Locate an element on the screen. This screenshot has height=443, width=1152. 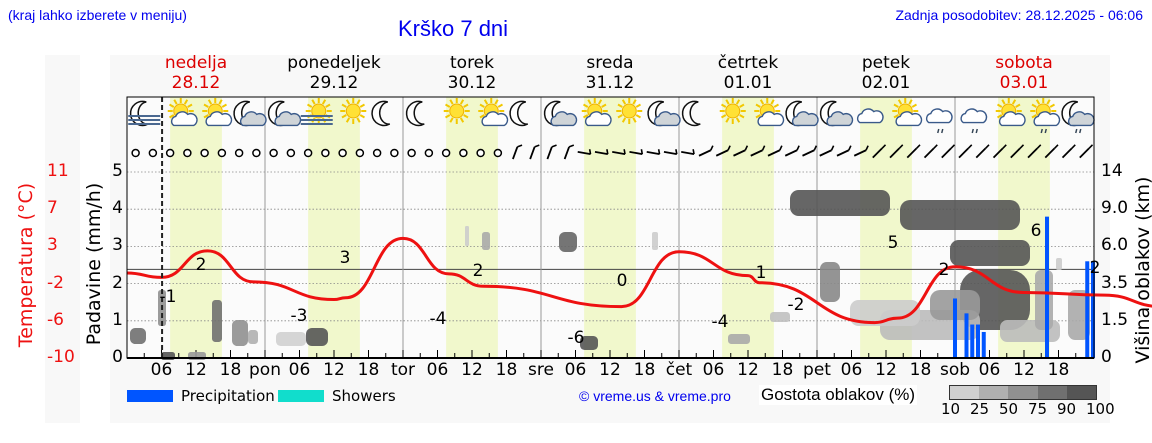
day-name: sobota is located at coordinates (1024, 63).